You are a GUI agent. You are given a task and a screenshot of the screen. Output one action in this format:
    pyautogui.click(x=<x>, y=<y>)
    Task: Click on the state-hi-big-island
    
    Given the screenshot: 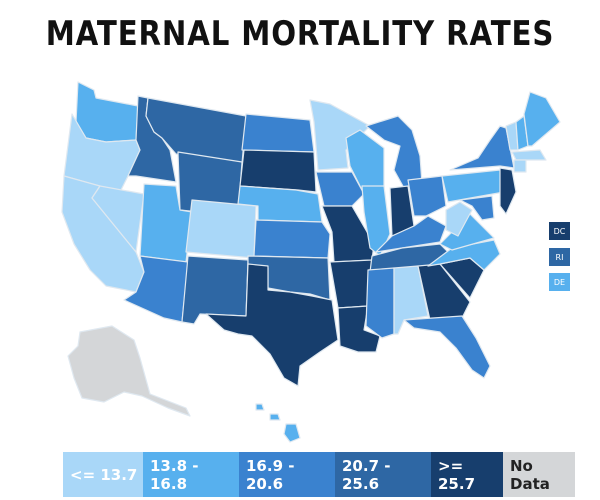 What is the action you would take?
    pyautogui.click(x=292, y=433)
    